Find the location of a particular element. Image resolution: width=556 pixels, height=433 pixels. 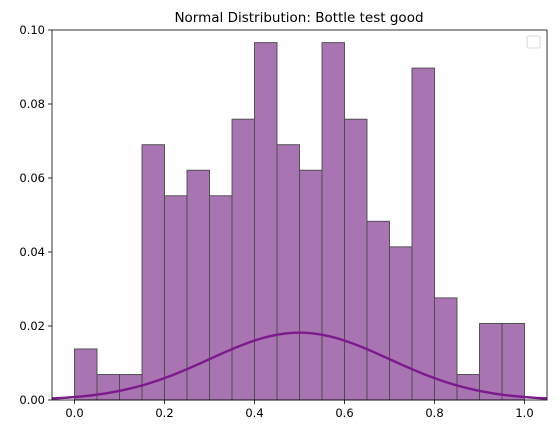

y-tick-label: 0.04 is located at coordinates (32, 252).